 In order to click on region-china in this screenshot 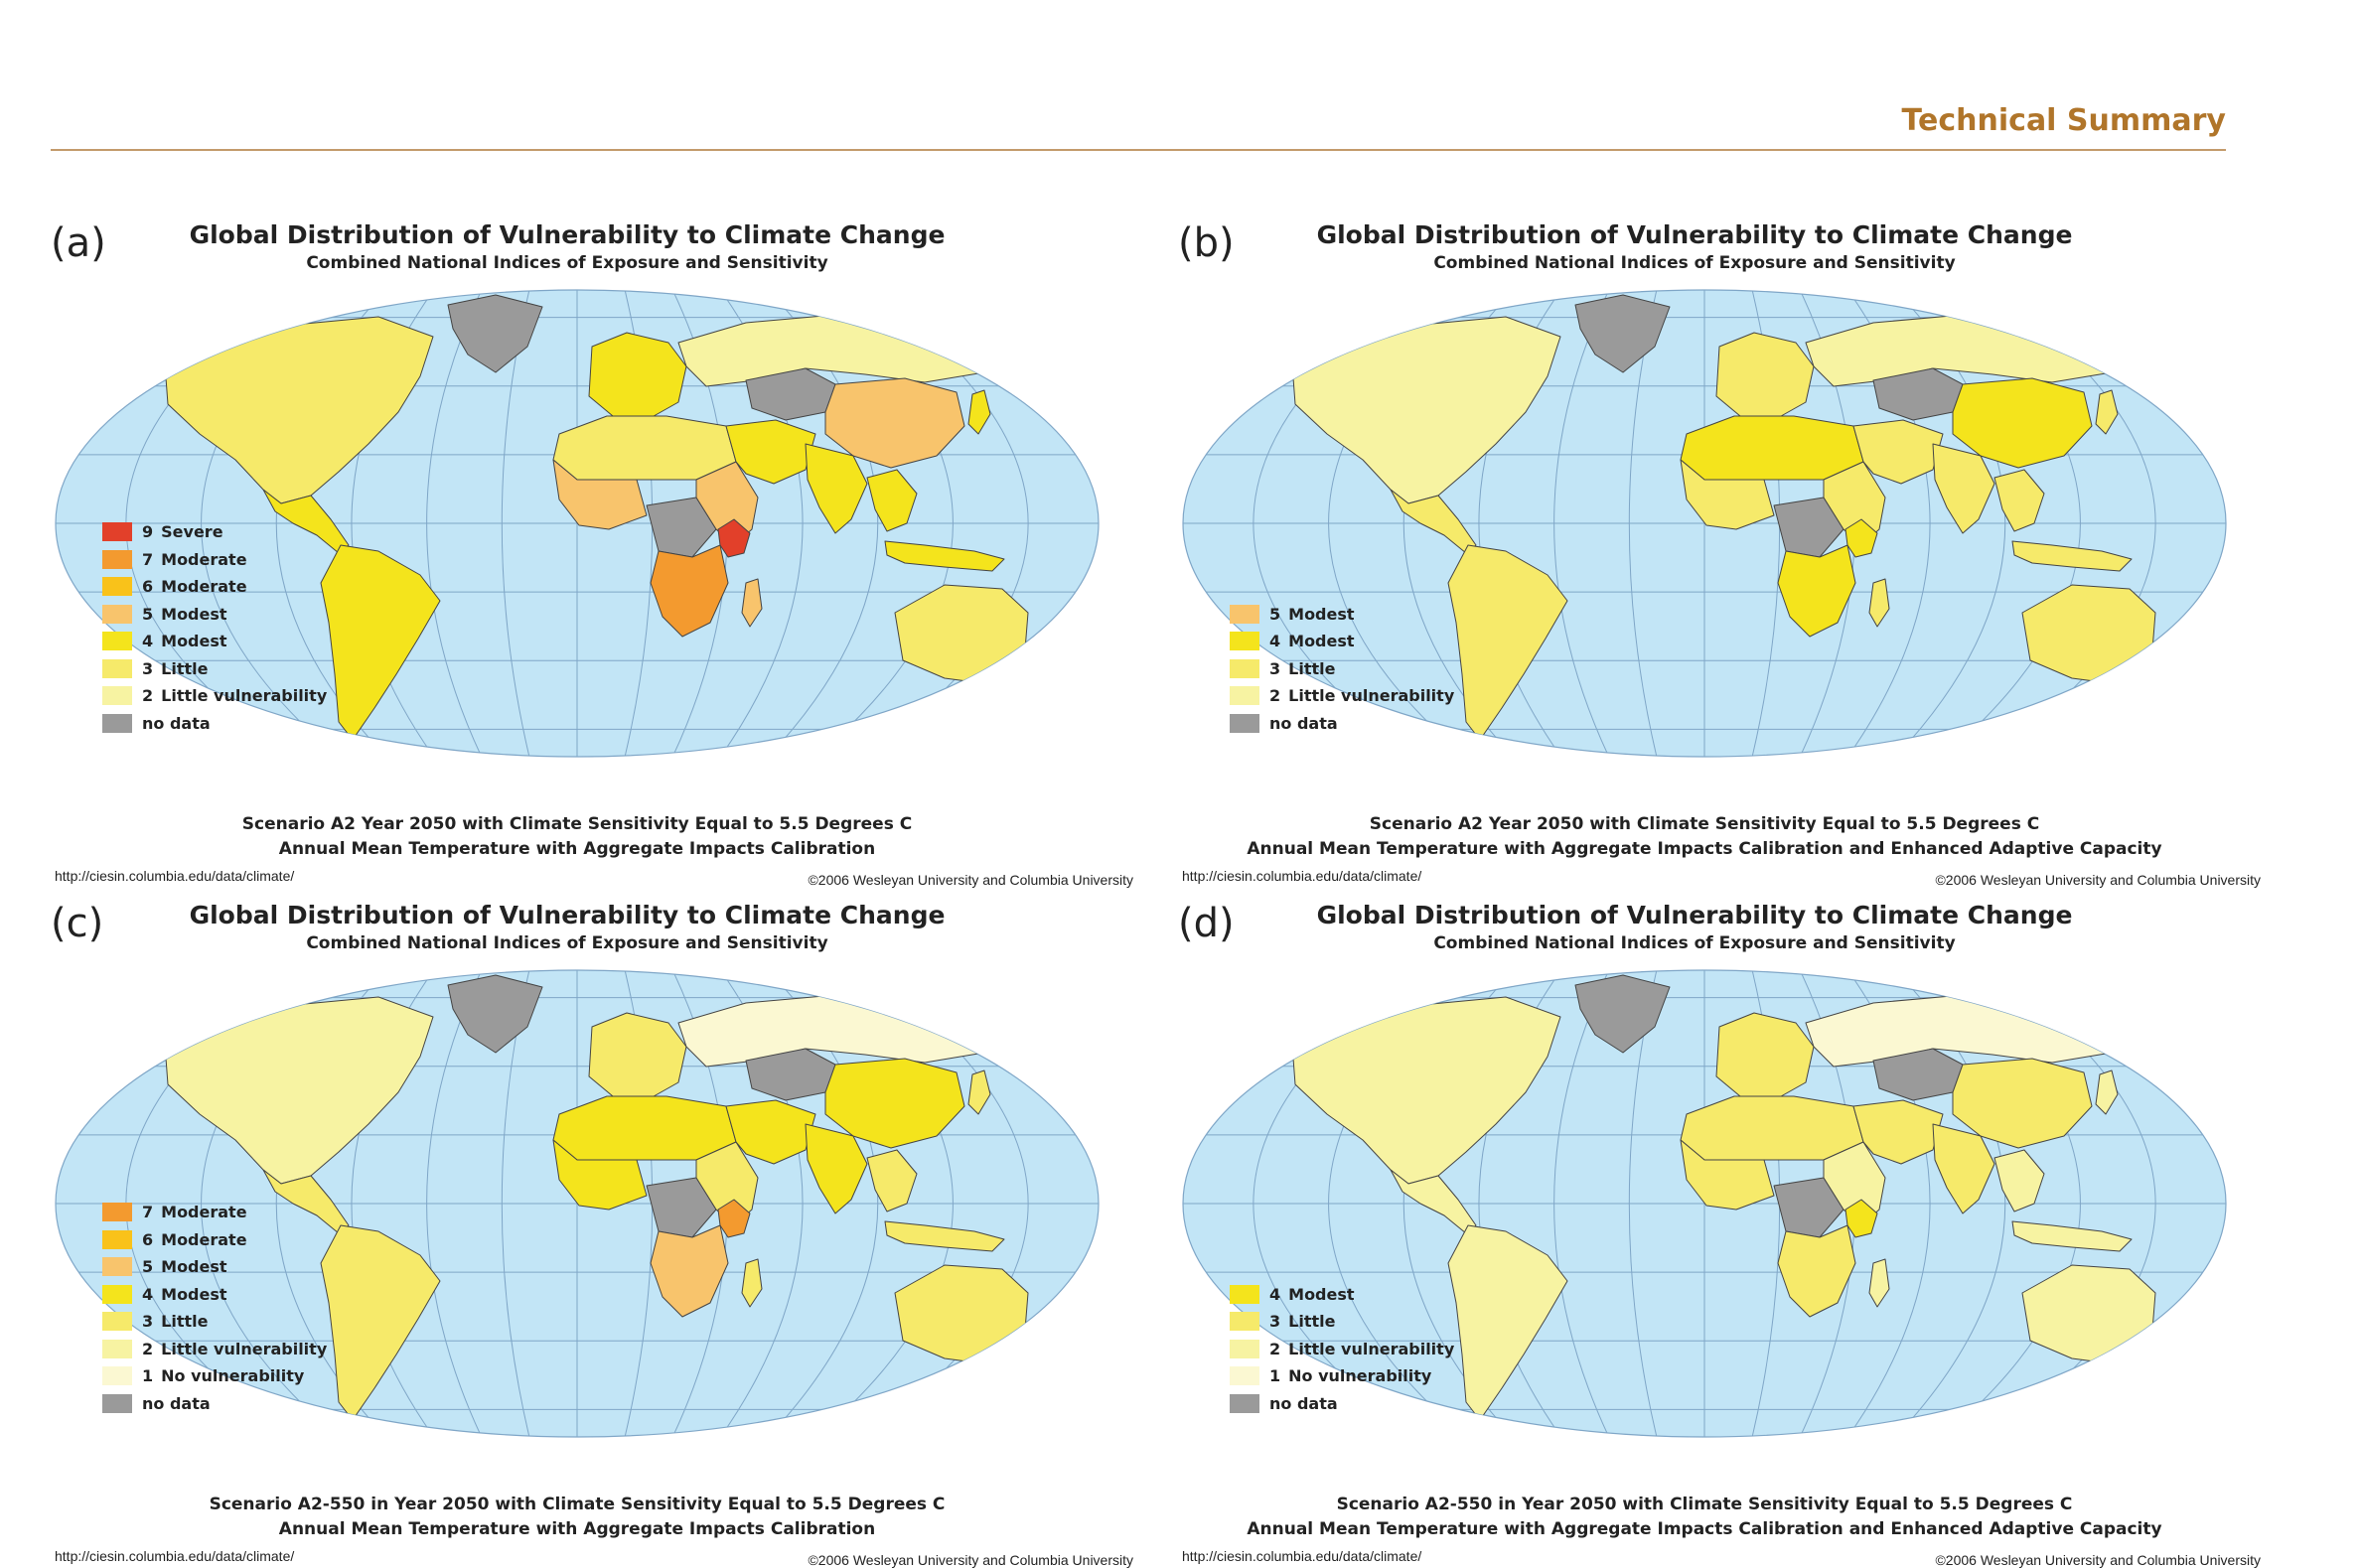, I will do `click(894, 1103)`.